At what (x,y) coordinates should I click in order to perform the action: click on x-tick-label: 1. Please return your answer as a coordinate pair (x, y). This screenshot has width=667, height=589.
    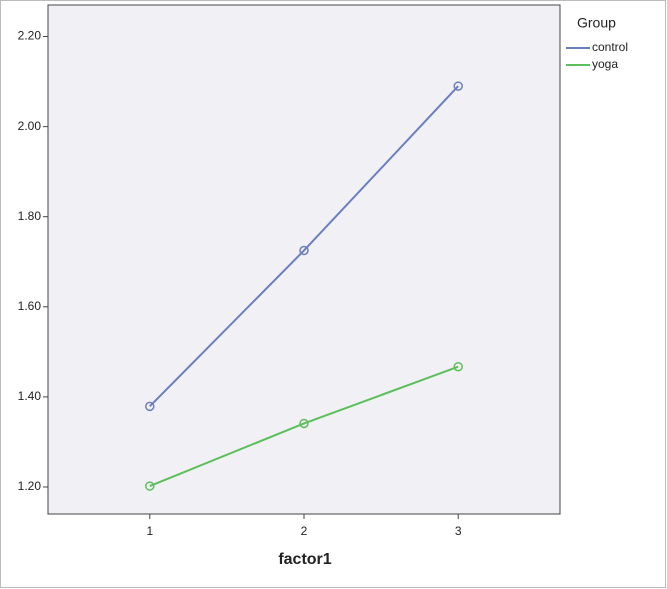
    Looking at the image, I should click on (149, 531).